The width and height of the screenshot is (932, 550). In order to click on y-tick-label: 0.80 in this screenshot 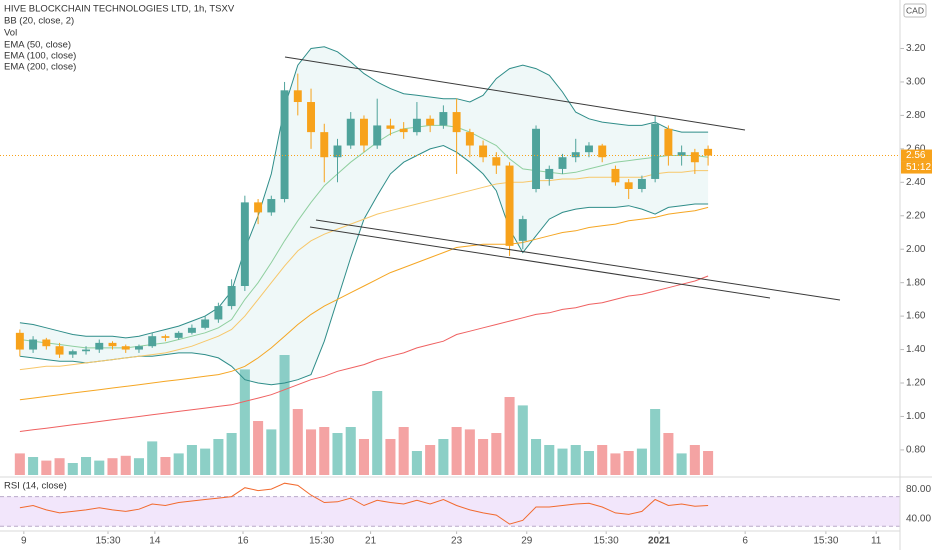, I will do `click(916, 450)`.